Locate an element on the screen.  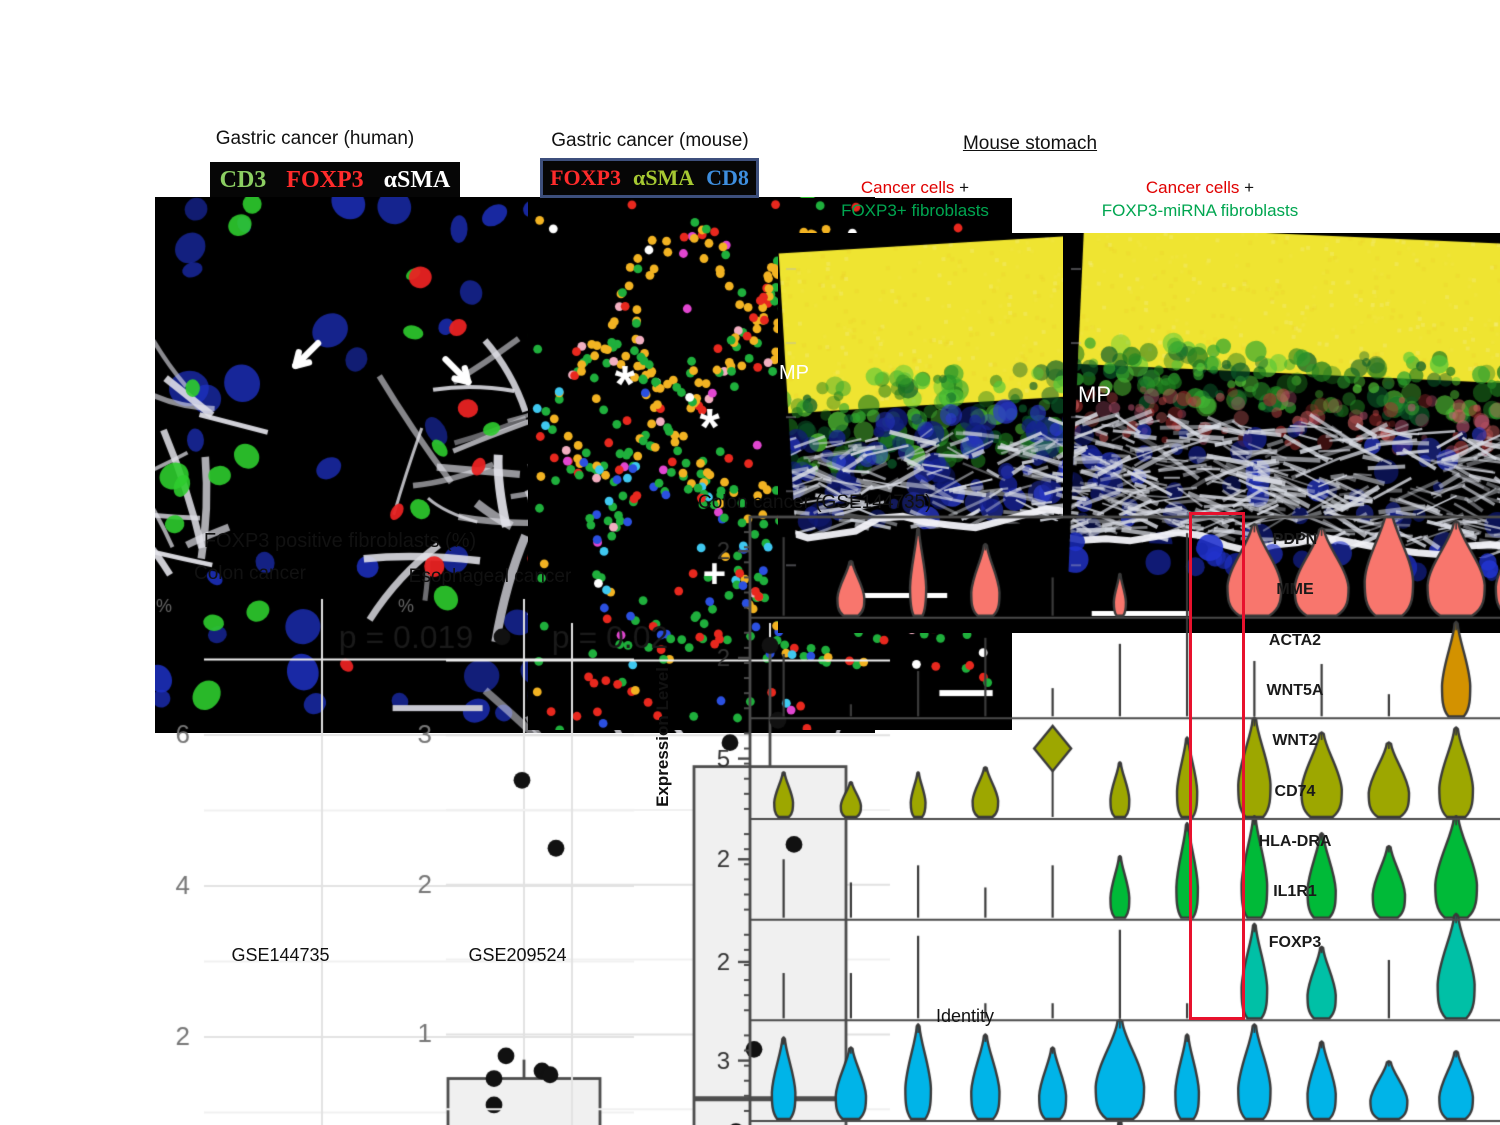
c9-highlight-box is located at coordinates (1217, 766).